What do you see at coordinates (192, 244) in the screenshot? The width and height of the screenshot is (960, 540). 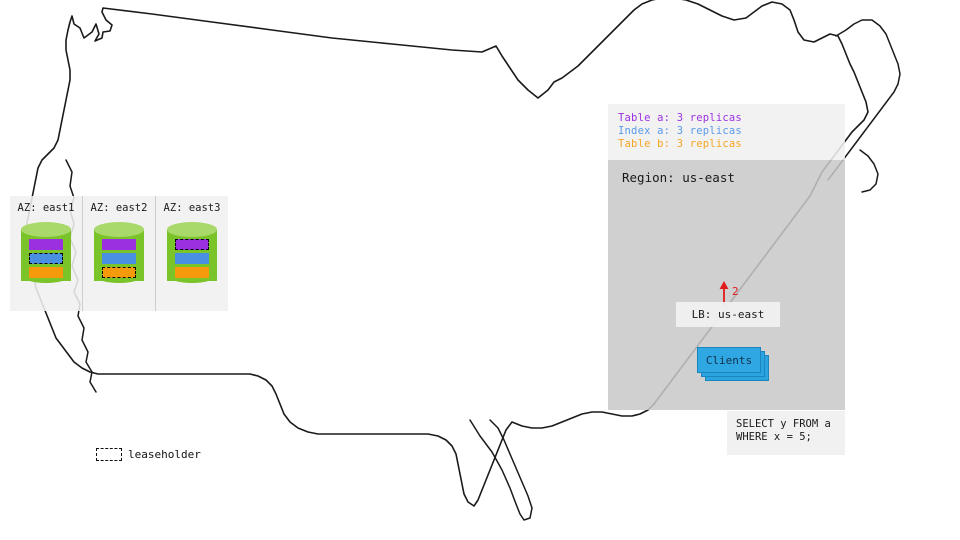 I see `replica-table-a-leaseholder` at bounding box center [192, 244].